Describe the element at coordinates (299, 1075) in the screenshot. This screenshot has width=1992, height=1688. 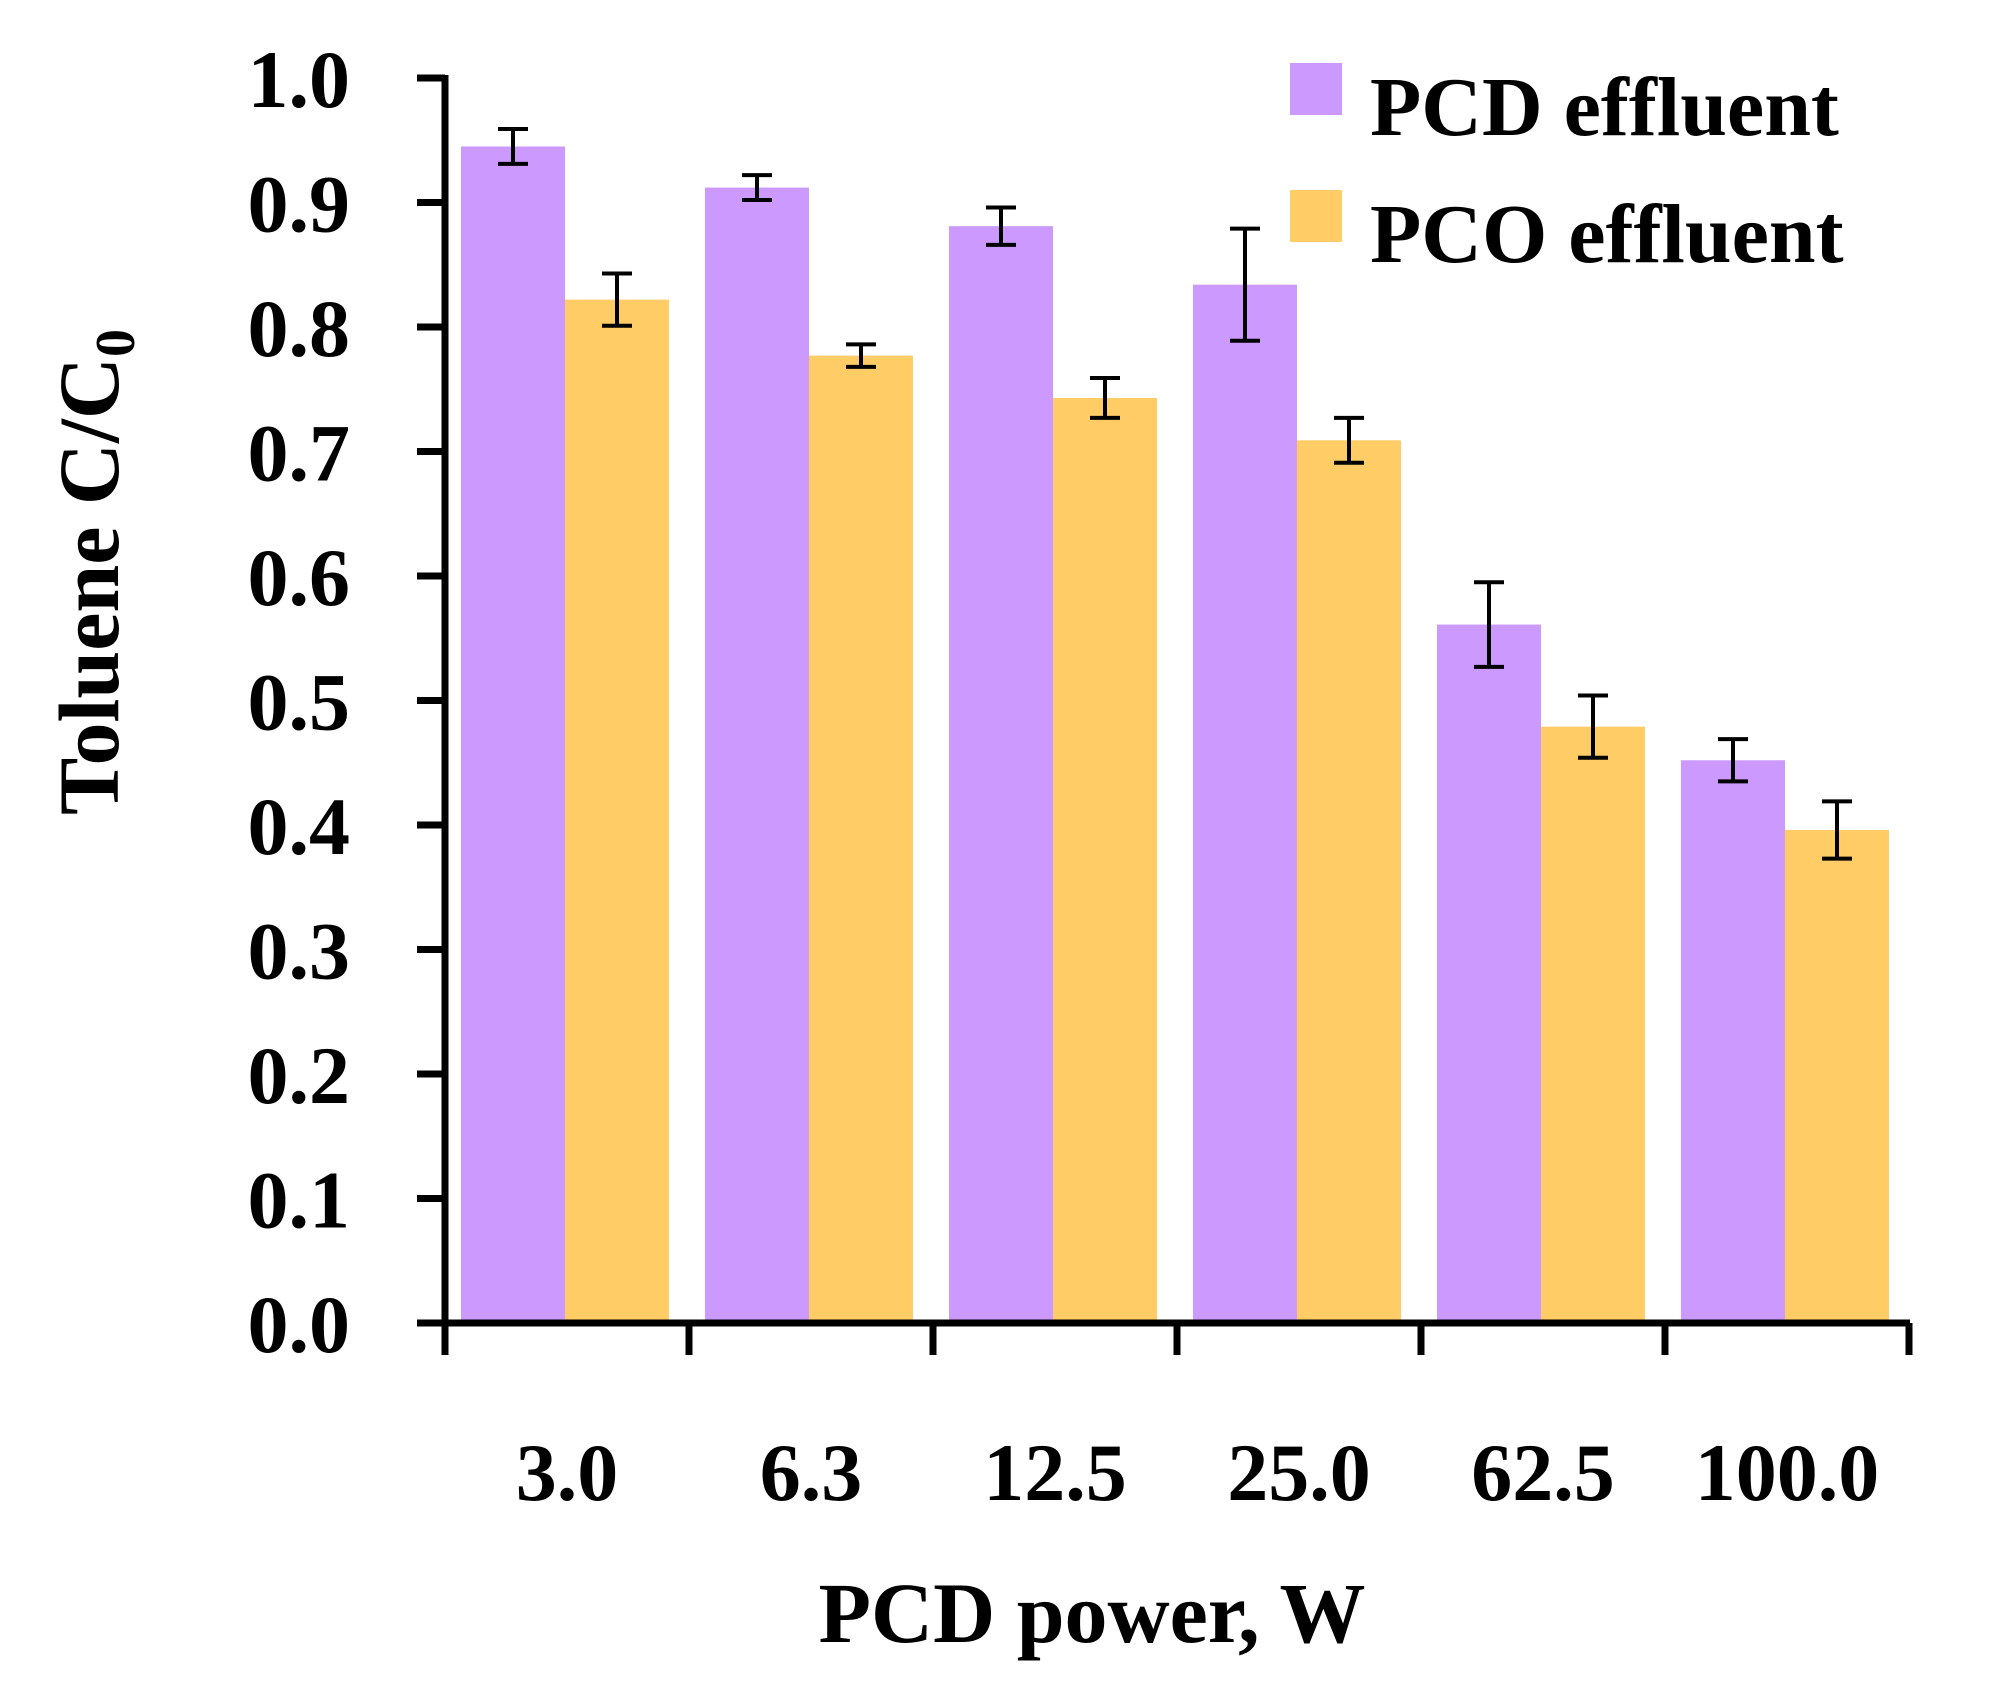
I see `y-tick-label: 0.2` at that location.